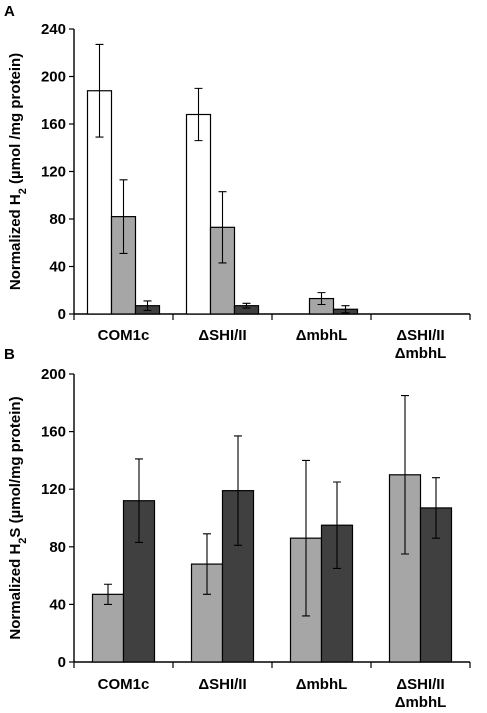  I want to click on panel-letter: A, so click(9, 11).